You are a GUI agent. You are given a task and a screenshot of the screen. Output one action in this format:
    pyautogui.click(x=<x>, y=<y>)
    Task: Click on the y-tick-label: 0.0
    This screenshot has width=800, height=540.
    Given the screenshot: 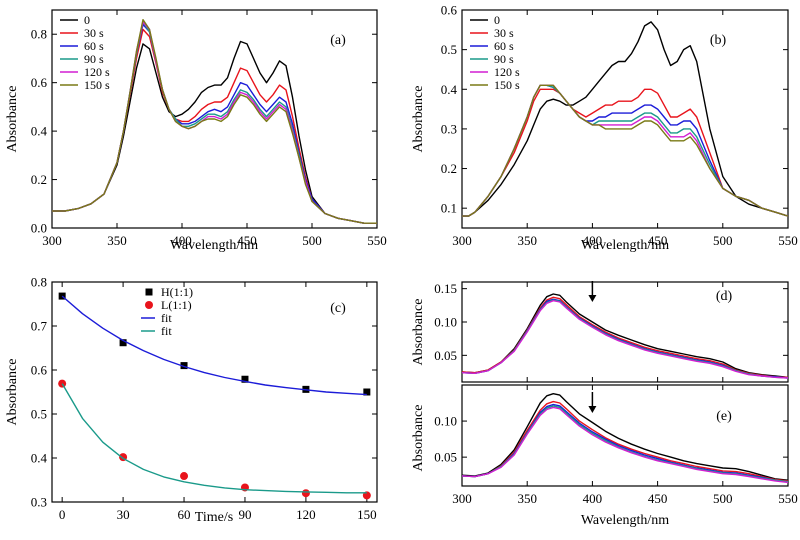 What is the action you would take?
    pyautogui.click(x=39, y=228)
    